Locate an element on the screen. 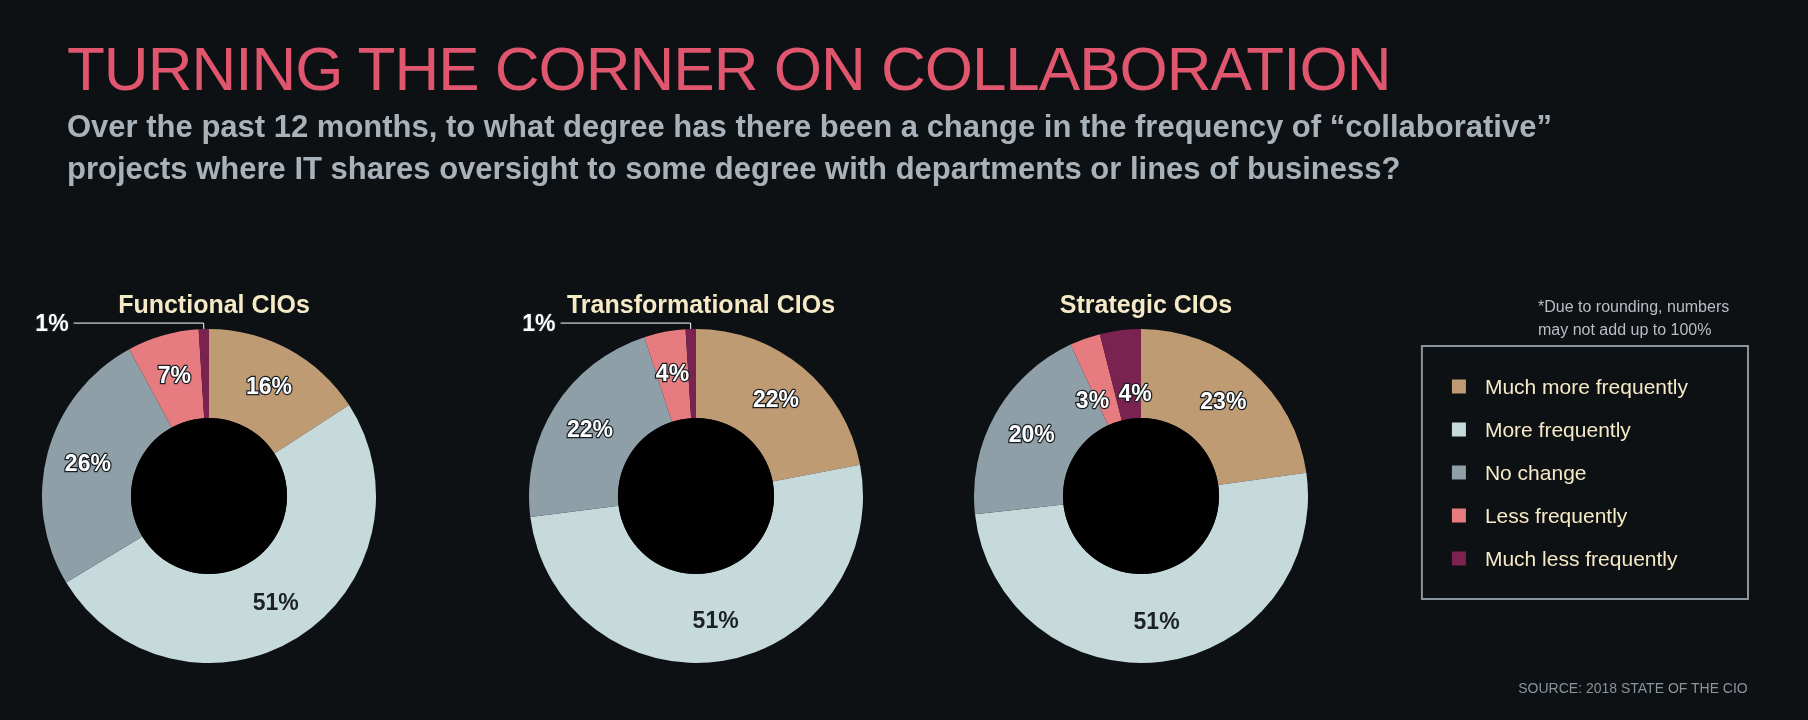 The image size is (1808, 720). legend-label: More frequently is located at coordinates (1558, 429).